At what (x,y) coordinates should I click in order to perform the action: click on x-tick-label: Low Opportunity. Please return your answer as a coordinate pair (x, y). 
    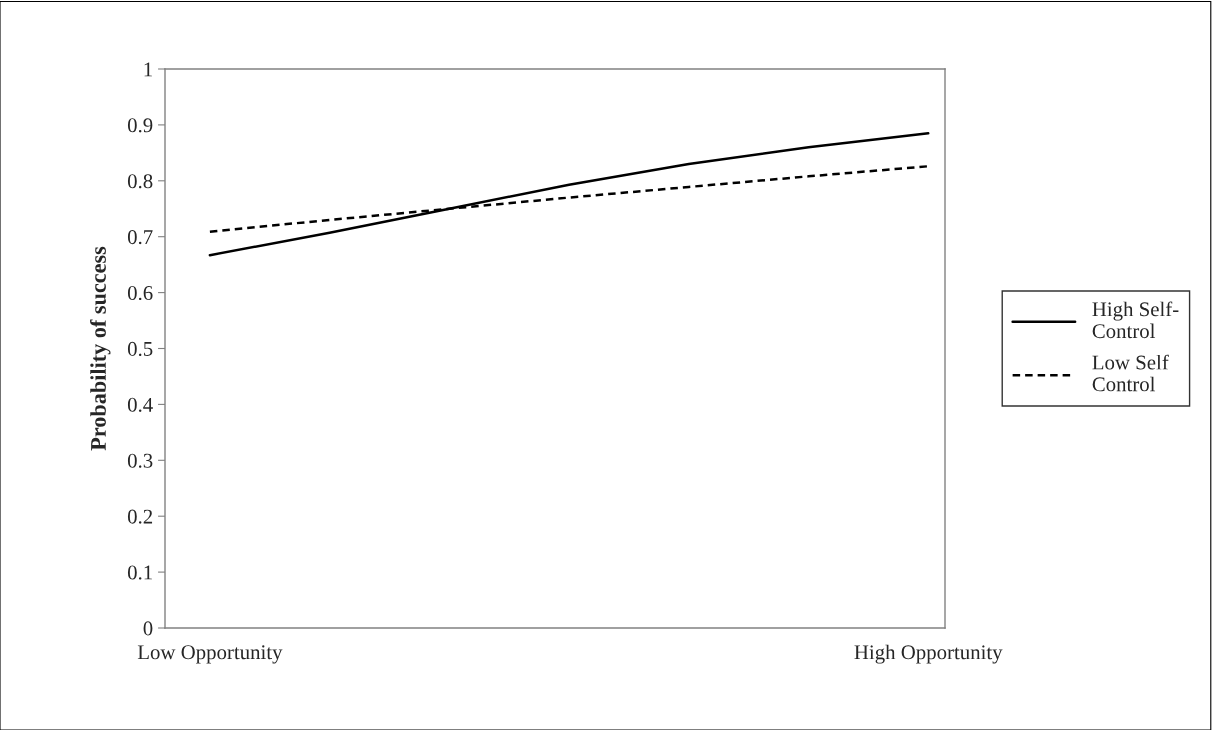
    Looking at the image, I should click on (210, 654).